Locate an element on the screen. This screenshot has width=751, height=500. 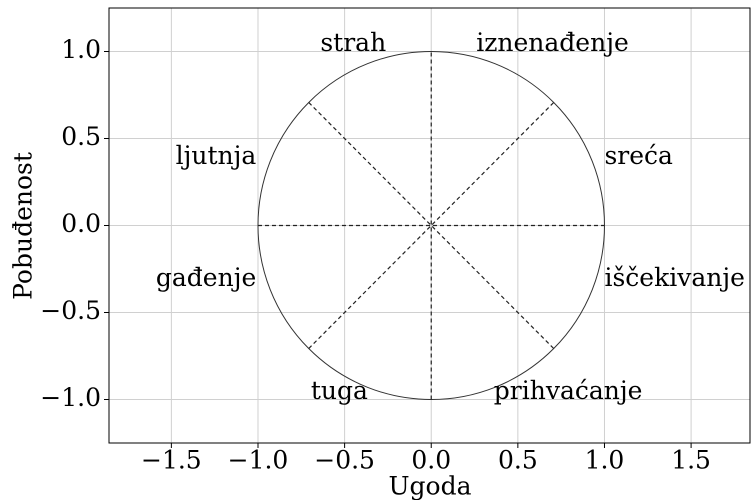
annotation: prihvaćanje is located at coordinates (568, 390).